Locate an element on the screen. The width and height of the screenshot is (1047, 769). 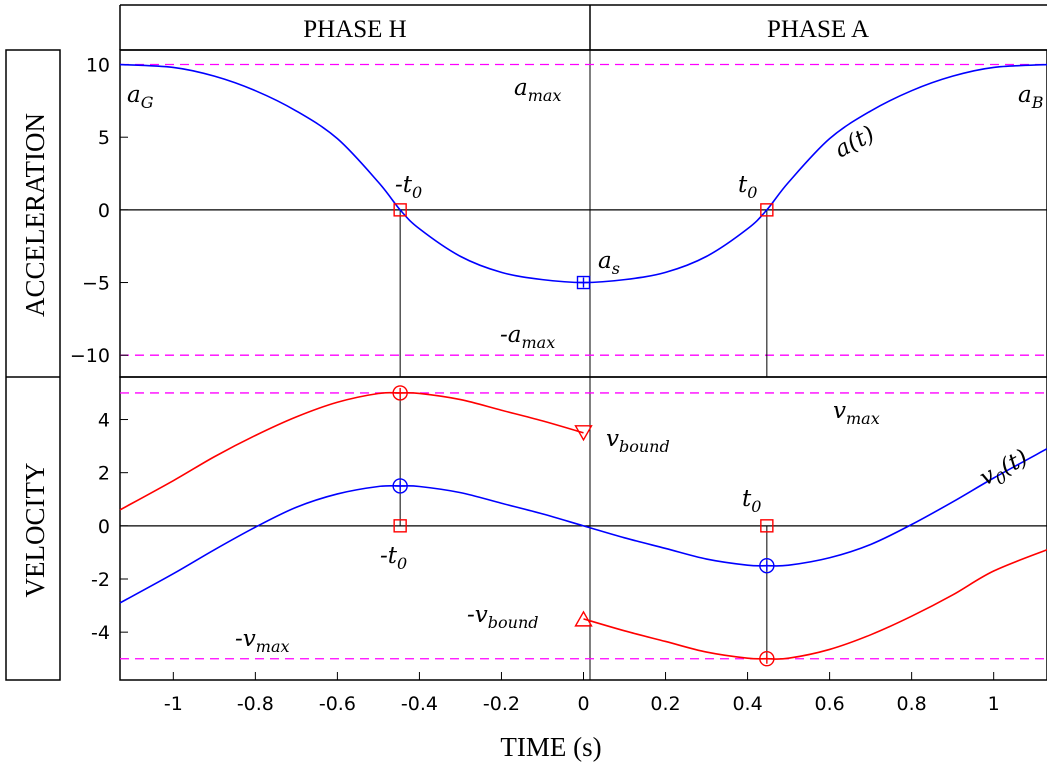
xtick-label: -0.6 is located at coordinates (337, 704).